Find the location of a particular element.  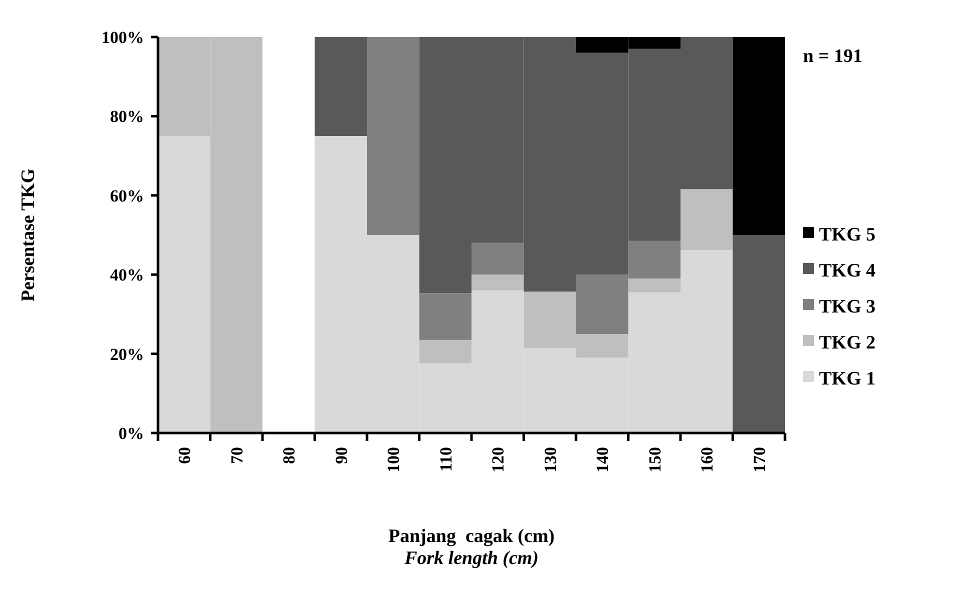

x-tick-label: 90 is located at coordinates (341, 455).